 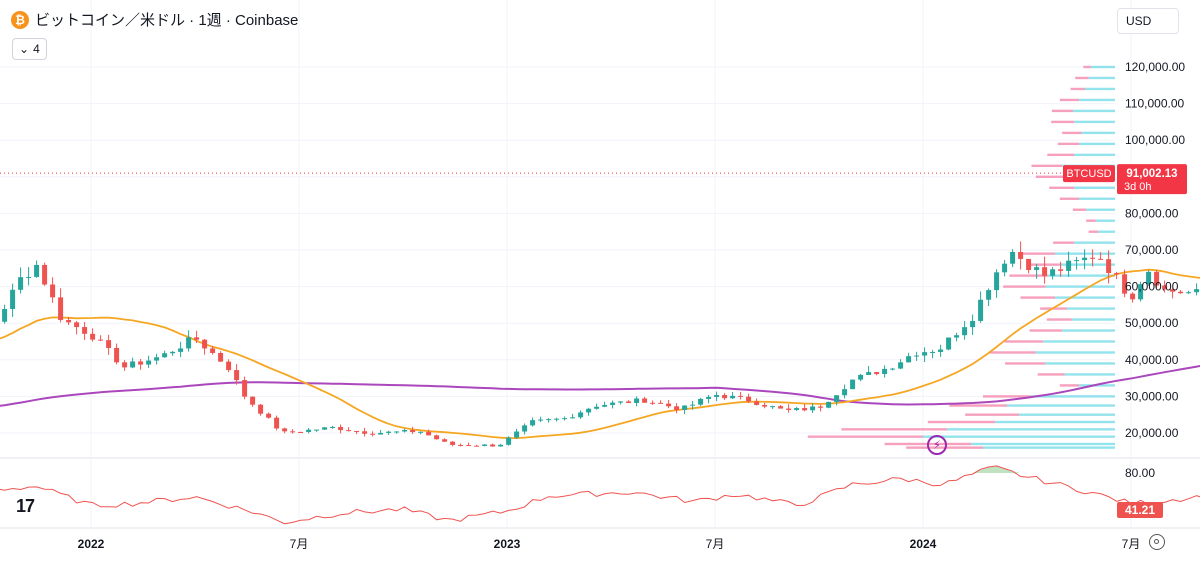 What do you see at coordinates (25, 506) in the screenshot?
I see `tradingview-logo-icon: 17` at bounding box center [25, 506].